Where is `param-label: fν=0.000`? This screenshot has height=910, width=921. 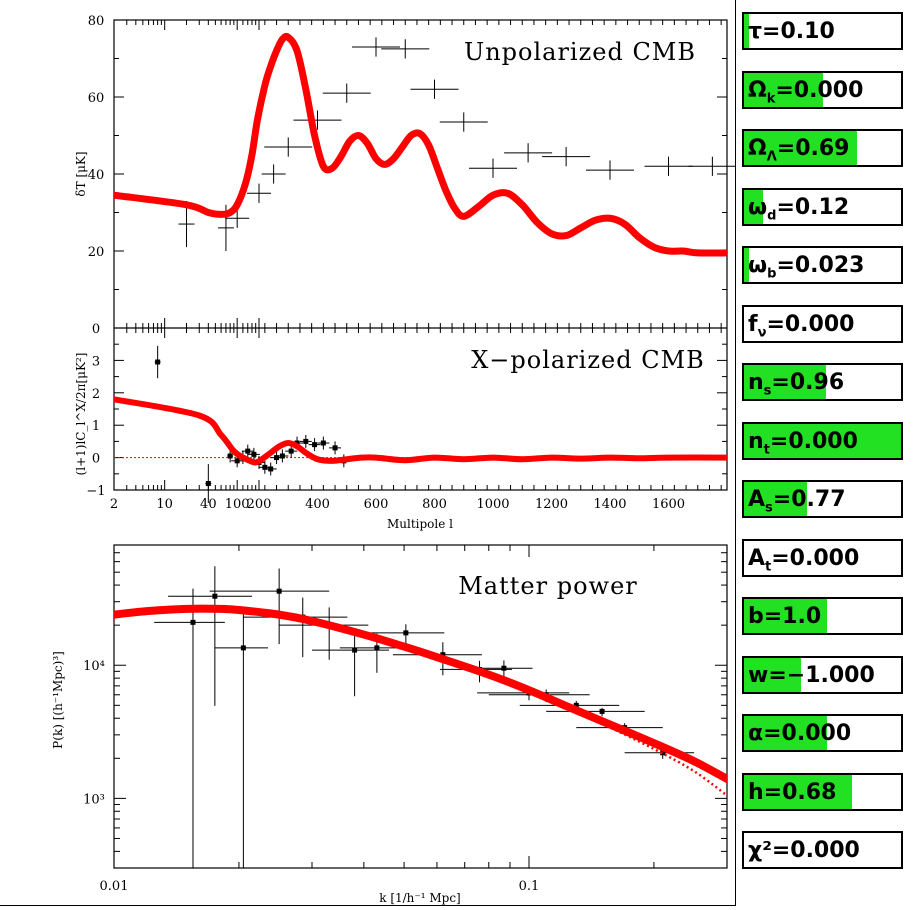 param-label: fν=0.000 is located at coordinates (801, 325).